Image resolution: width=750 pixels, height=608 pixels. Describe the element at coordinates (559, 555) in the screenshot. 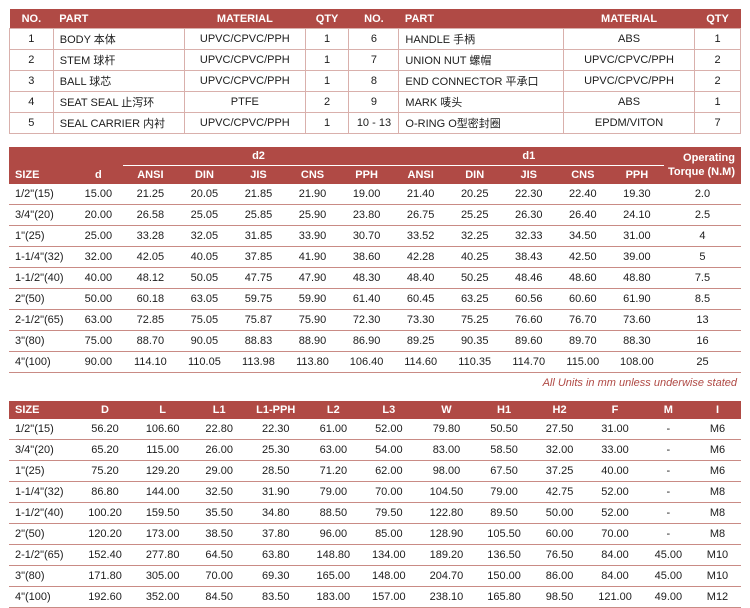

I see `cell: 76.50` at that location.